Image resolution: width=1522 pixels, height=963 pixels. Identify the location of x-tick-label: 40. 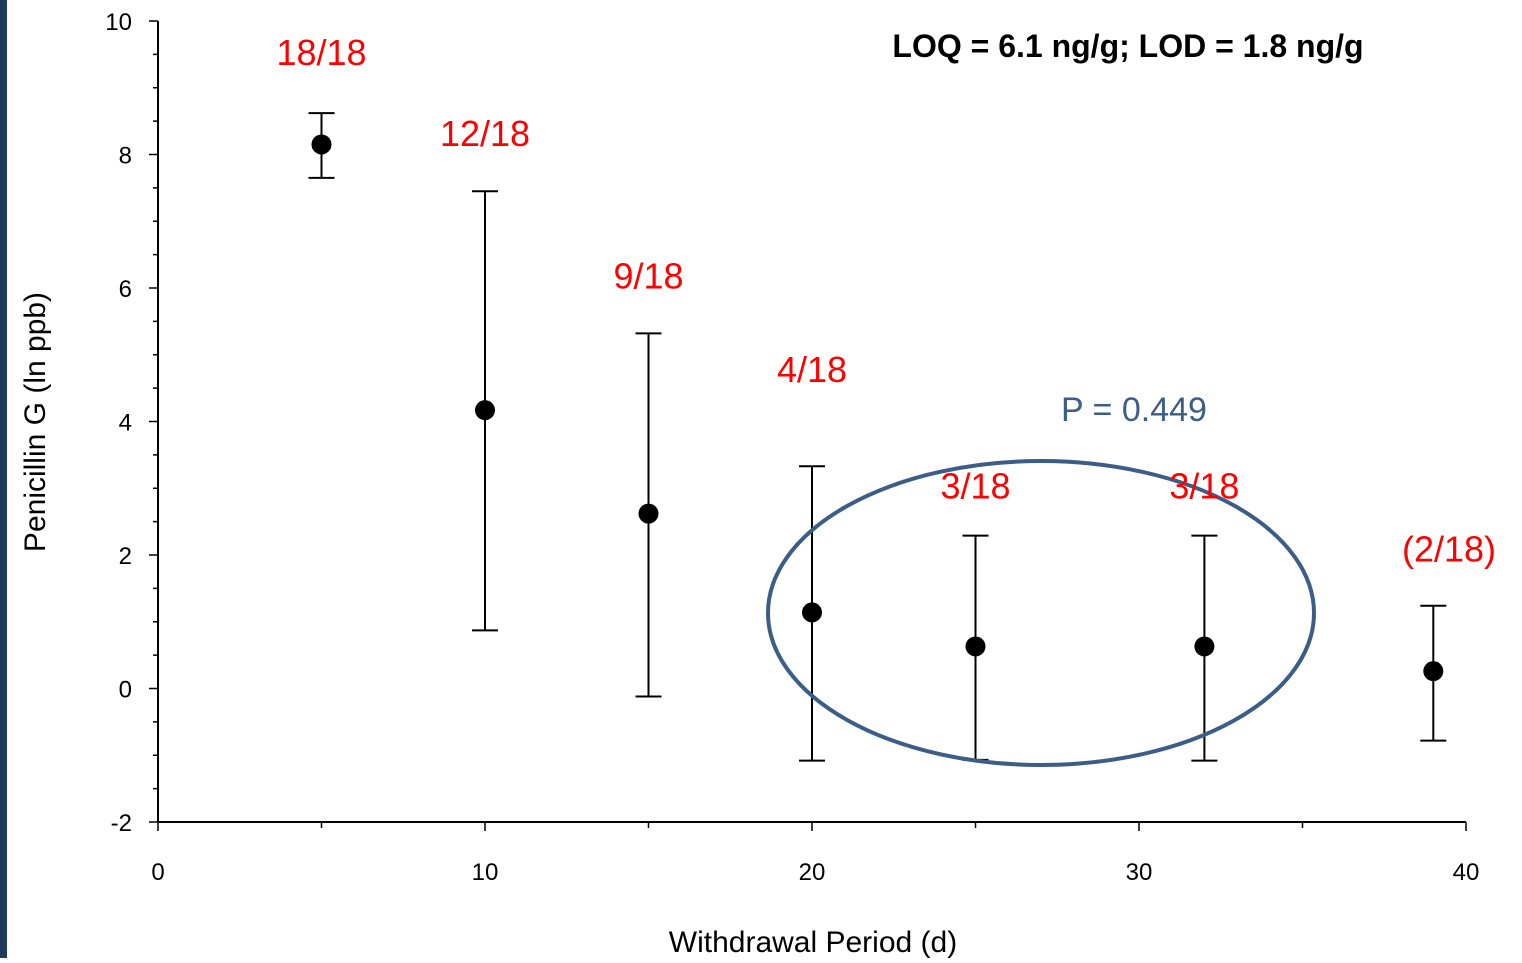
(1466, 872).